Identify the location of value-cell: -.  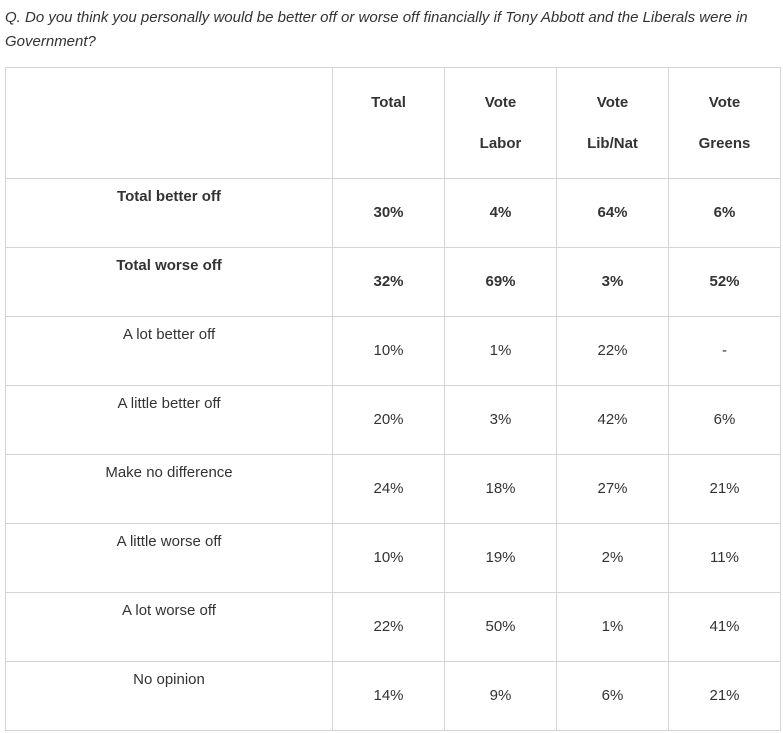
(724, 351).